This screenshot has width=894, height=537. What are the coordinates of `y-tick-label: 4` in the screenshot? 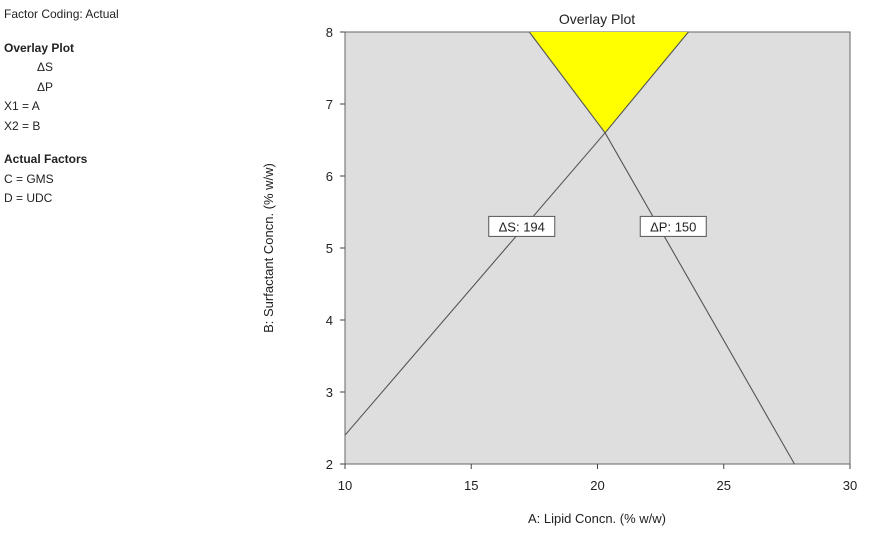 It's located at (329, 320).